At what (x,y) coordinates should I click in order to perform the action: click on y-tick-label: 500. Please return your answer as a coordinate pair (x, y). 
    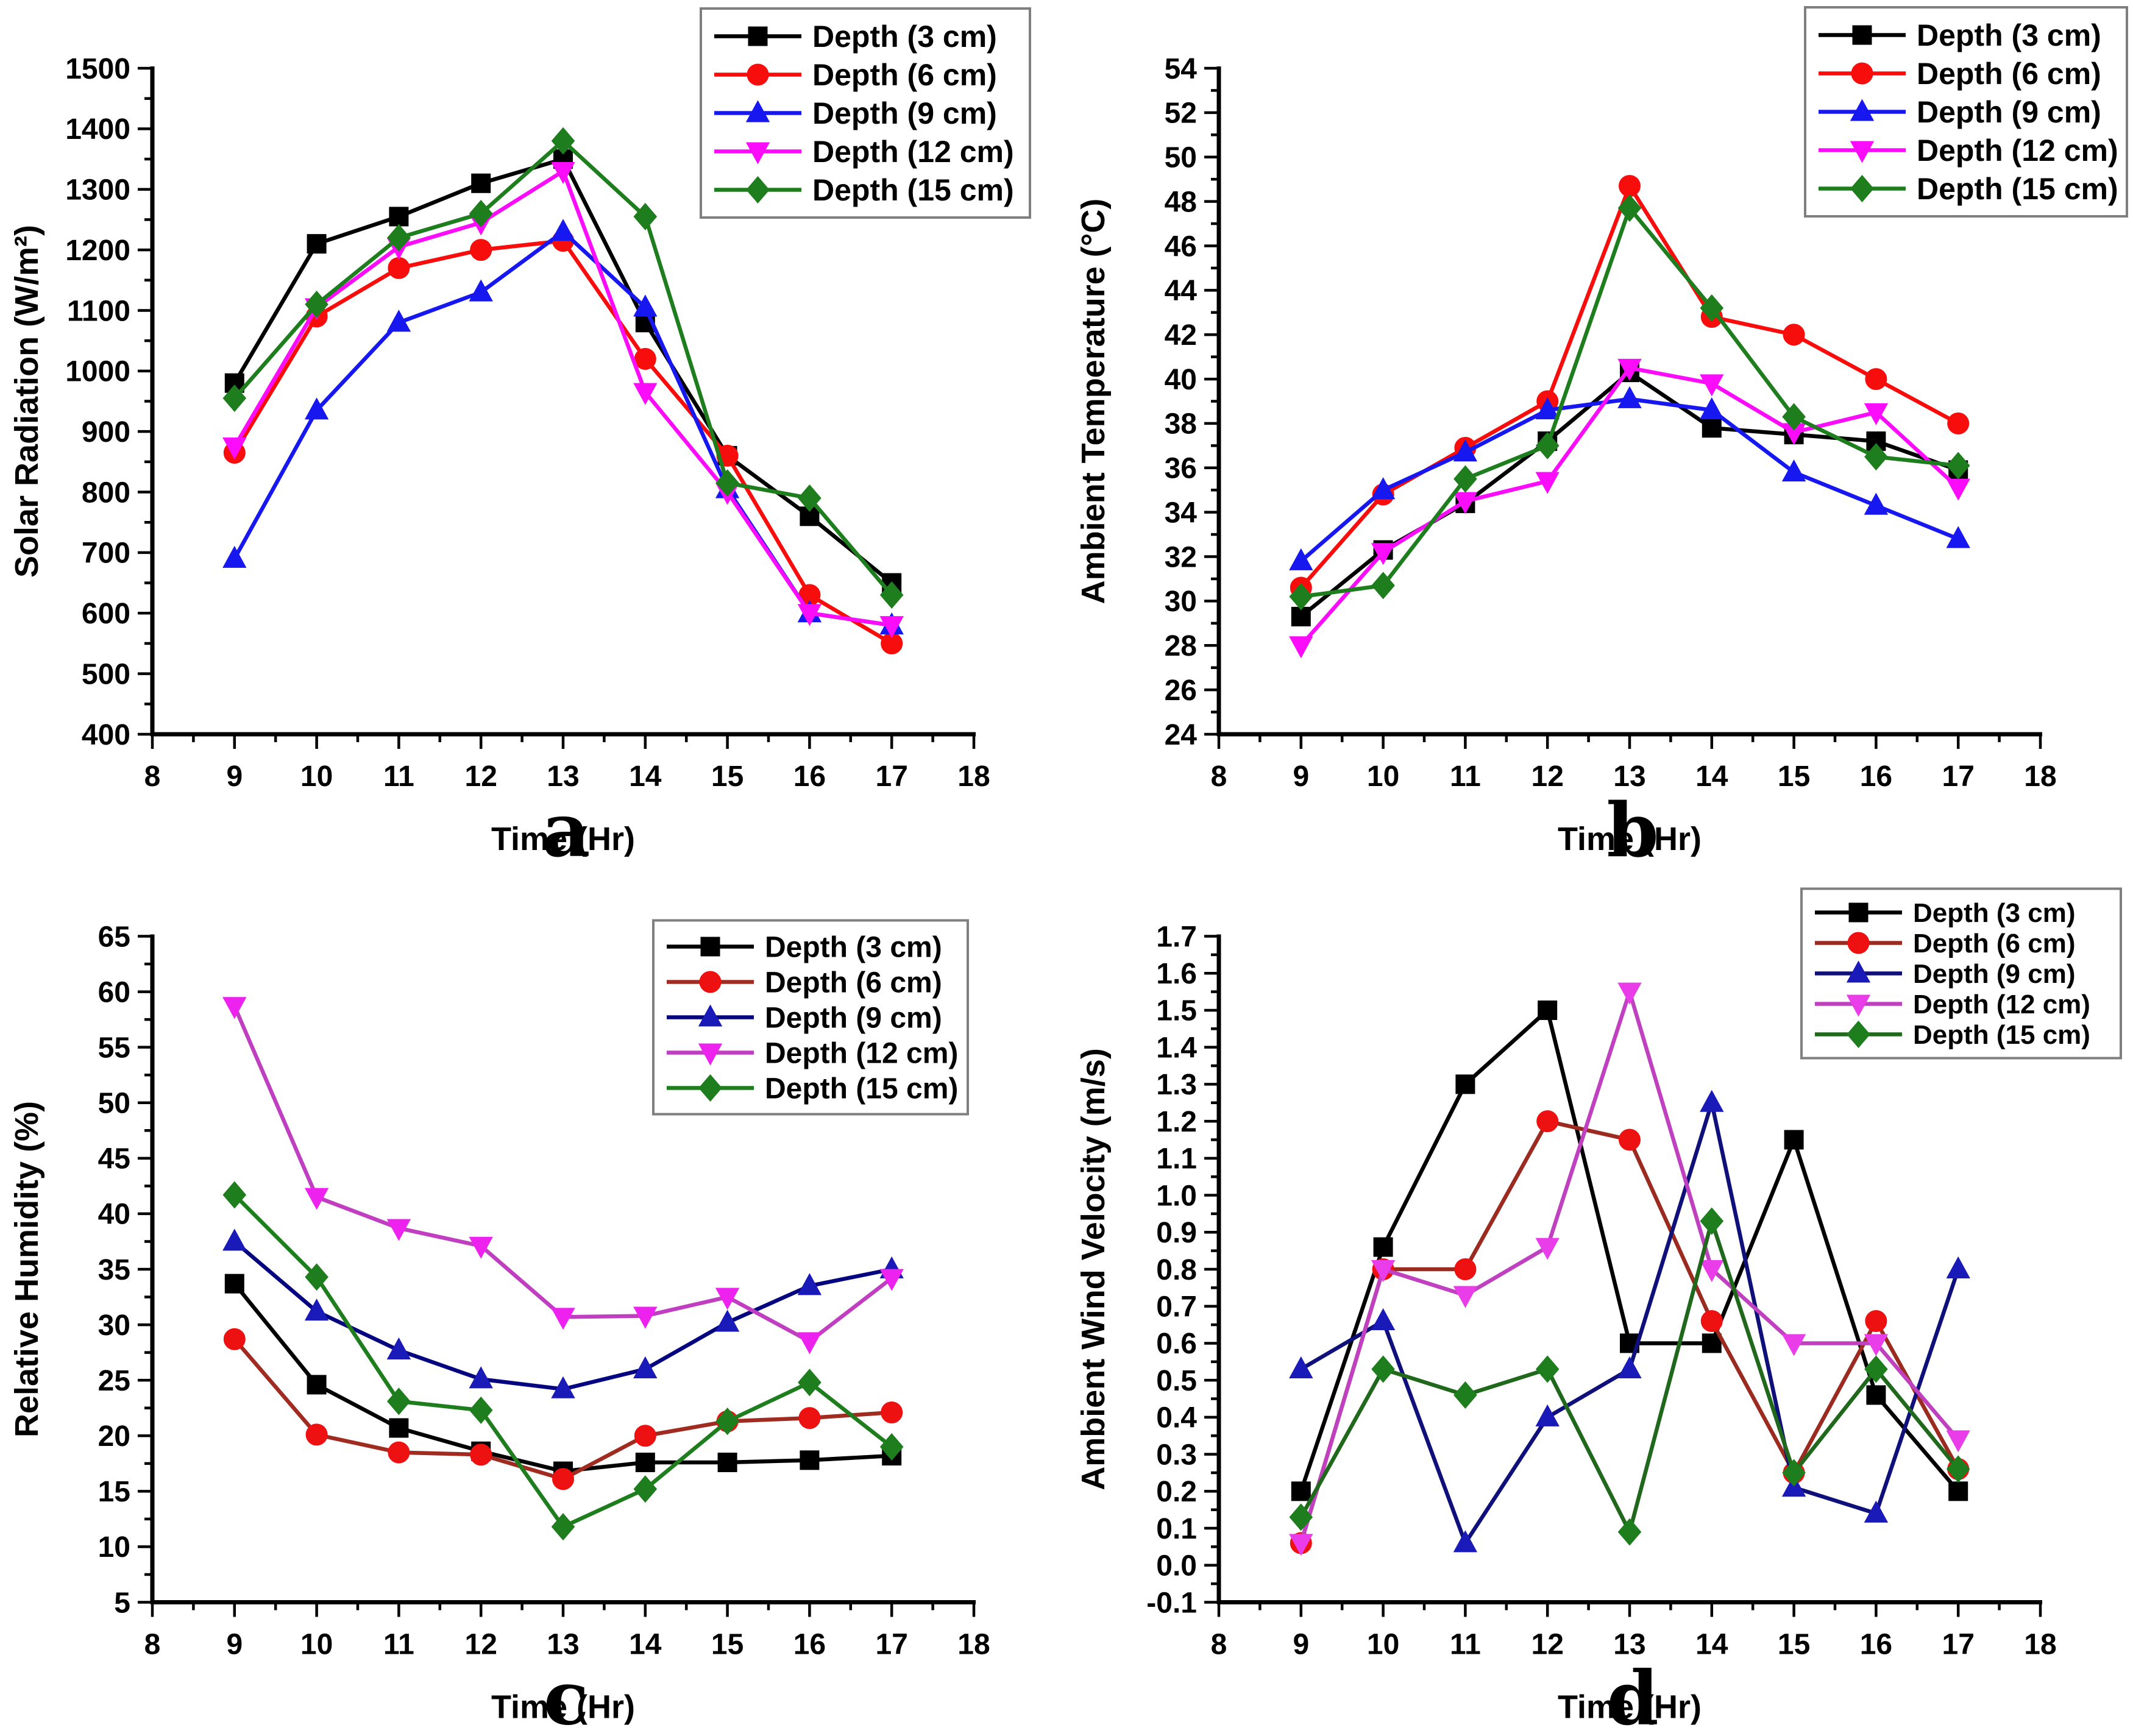
    Looking at the image, I should click on (106, 674).